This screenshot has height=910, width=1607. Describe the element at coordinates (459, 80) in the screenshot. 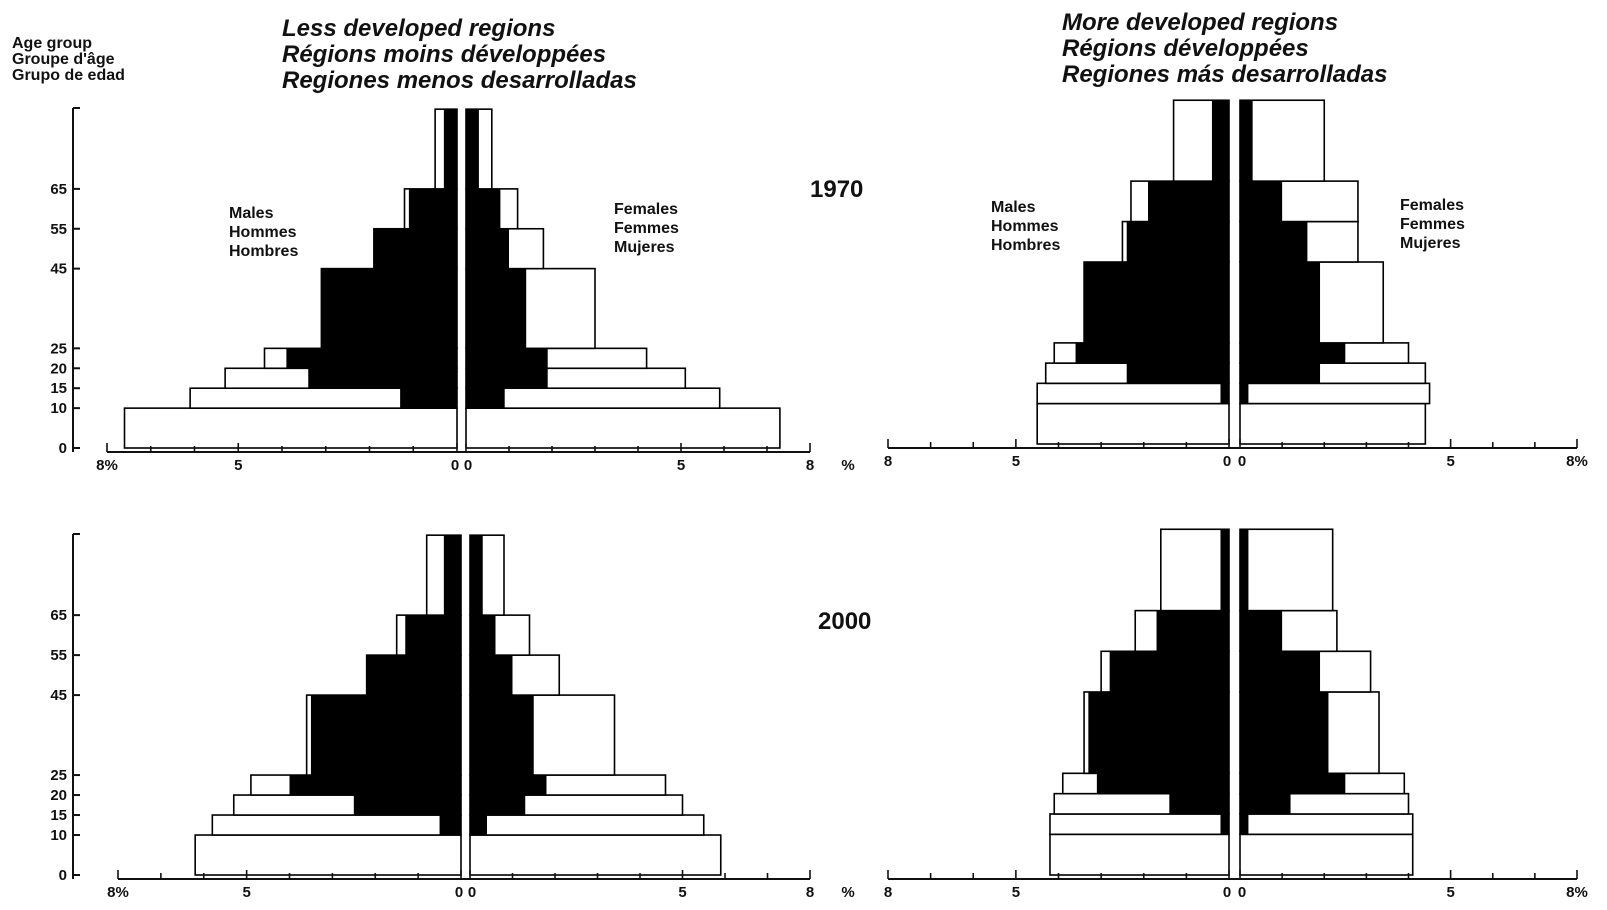

I see `less-developed-title-es: Regiones menos desarrolladas` at that location.